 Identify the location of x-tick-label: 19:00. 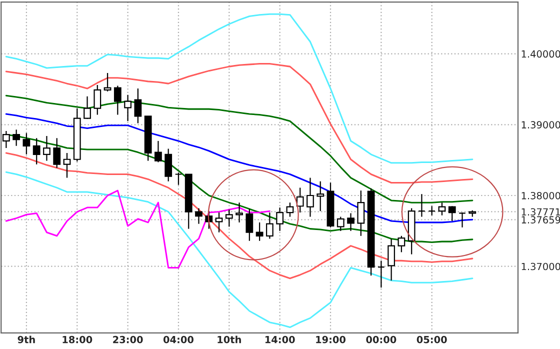
(331, 340).